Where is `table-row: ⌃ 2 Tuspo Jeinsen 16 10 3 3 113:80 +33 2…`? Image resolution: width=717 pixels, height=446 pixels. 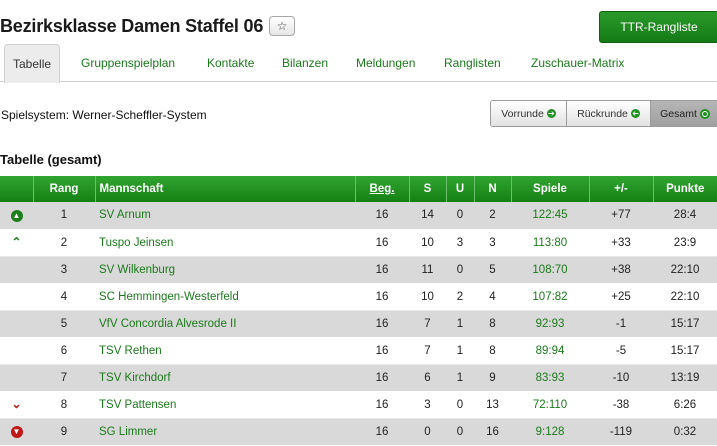 table-row: ⌃ 2 Tuspo Jeinsen 16 10 3 3 113:80 +33 2… is located at coordinates (358, 243).